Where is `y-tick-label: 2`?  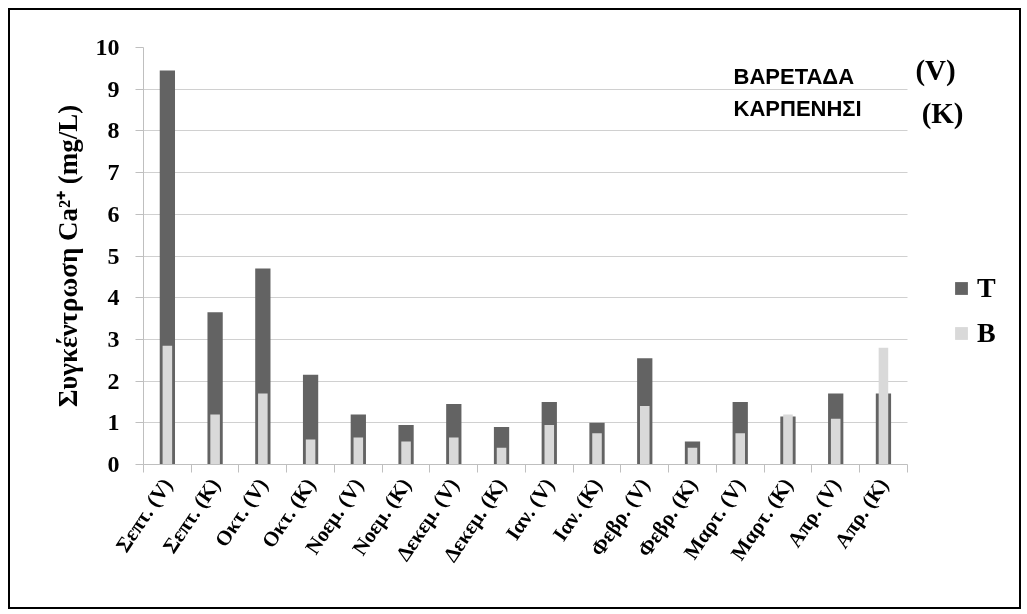 y-tick-label: 2 is located at coordinates (113, 380).